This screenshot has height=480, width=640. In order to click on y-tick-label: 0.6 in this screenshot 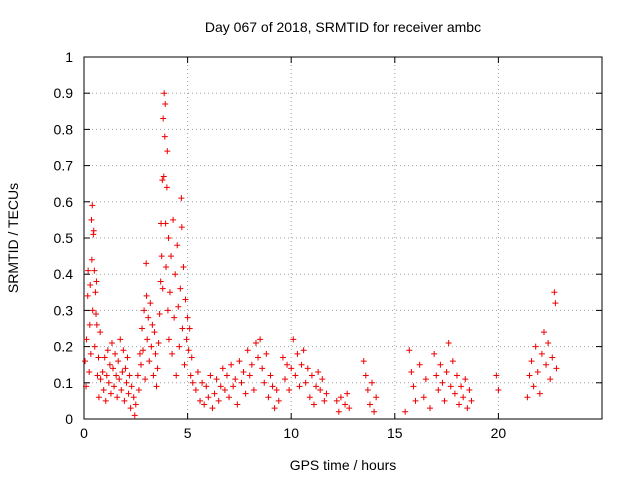, I will do `click(64, 202)`.